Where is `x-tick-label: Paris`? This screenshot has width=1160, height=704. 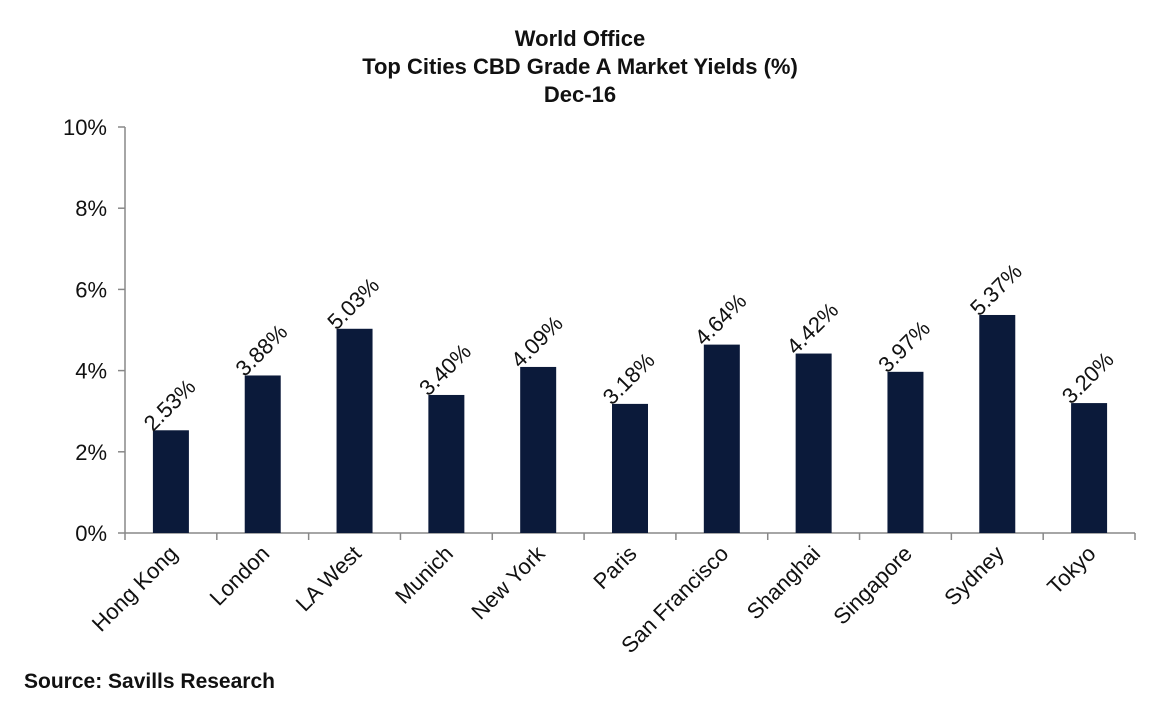
x-tick-label: Paris is located at coordinates (614, 567).